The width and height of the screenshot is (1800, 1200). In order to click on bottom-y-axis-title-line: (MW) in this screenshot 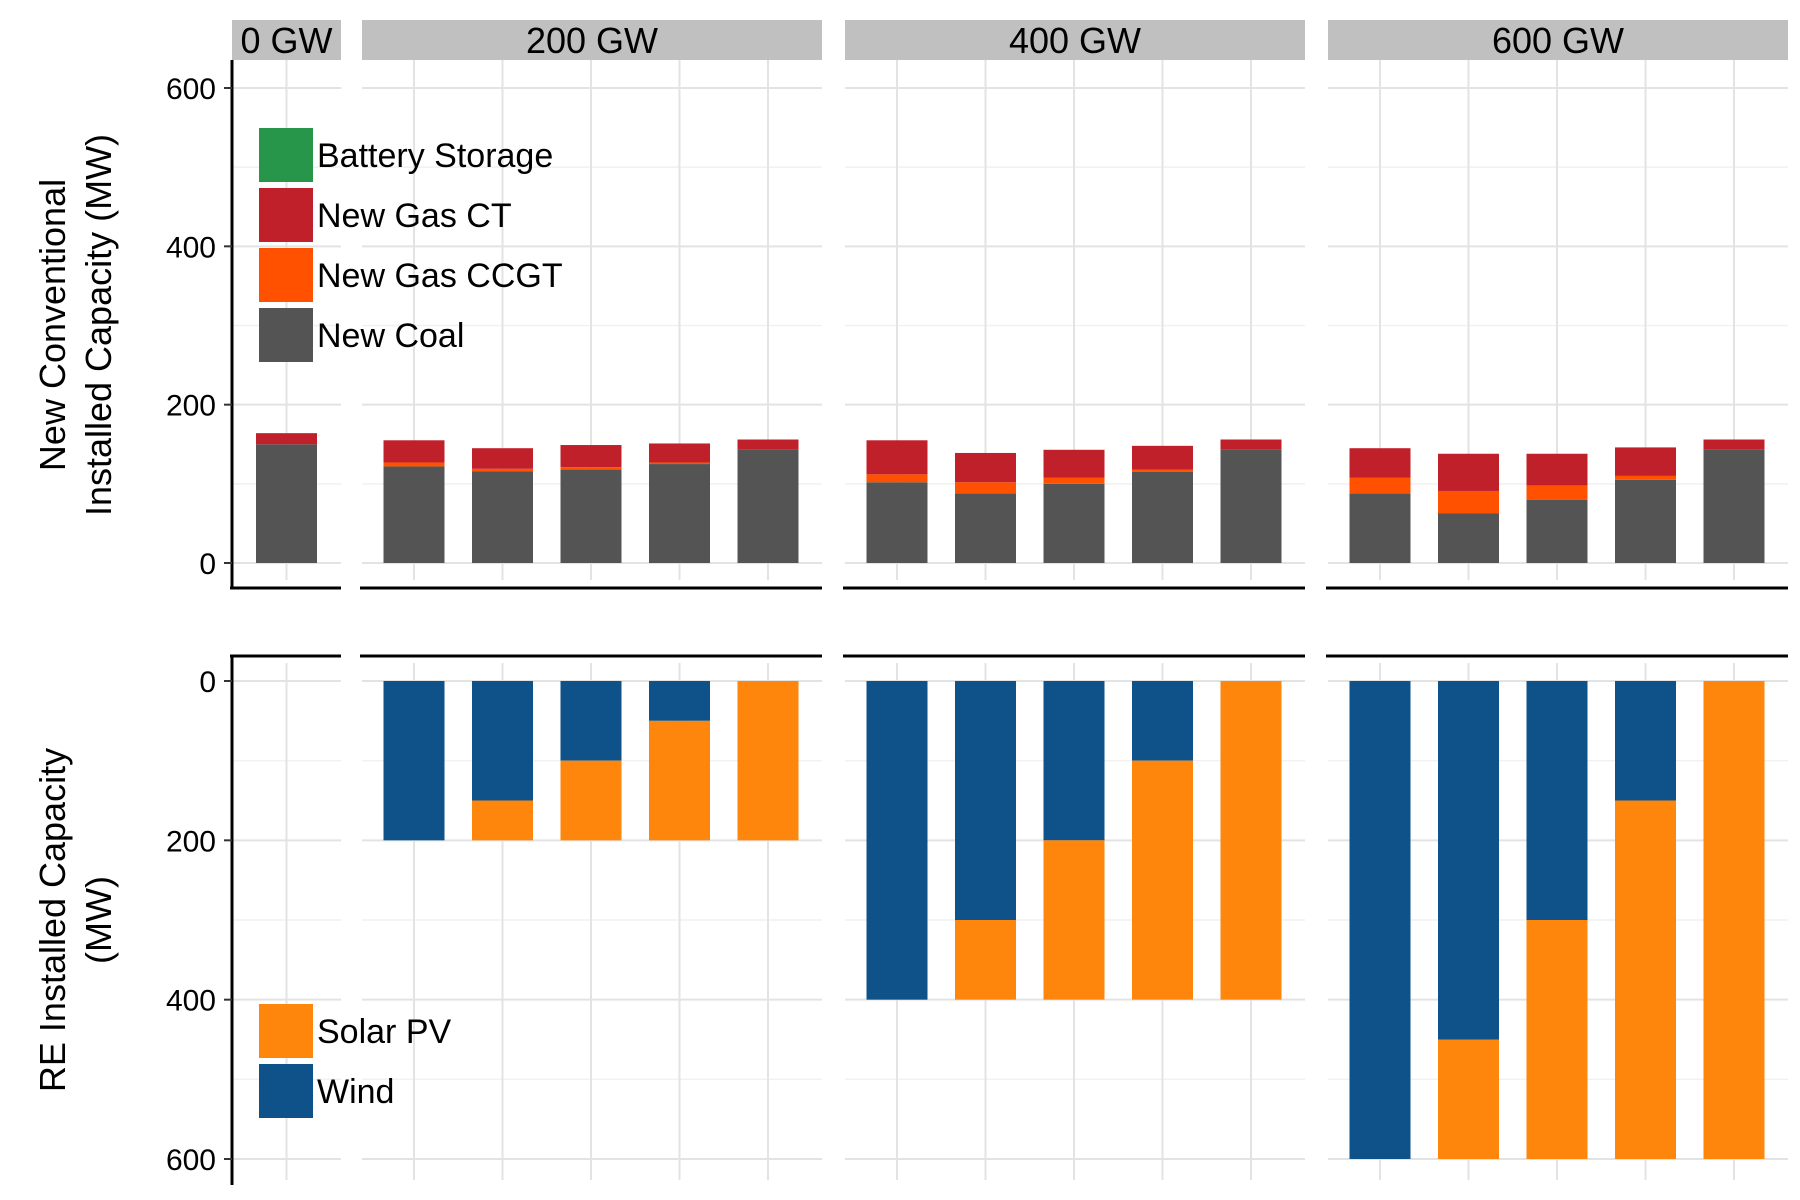, I will do `click(98, 920)`.